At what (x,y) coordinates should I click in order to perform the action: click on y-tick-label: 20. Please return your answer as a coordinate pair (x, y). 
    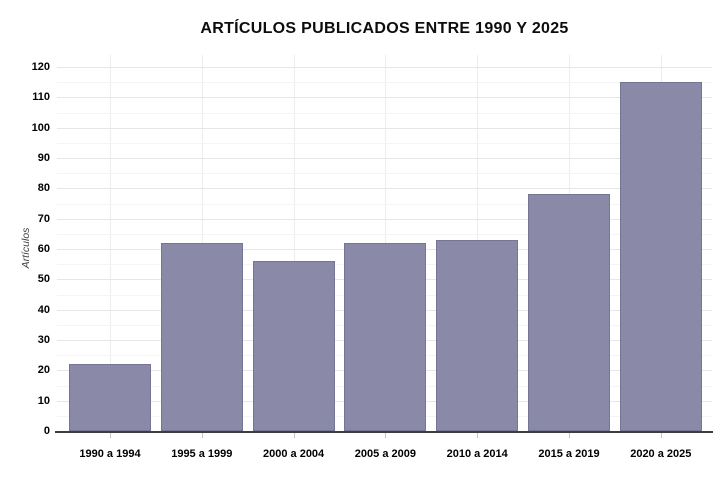
    Looking at the image, I should click on (43, 370).